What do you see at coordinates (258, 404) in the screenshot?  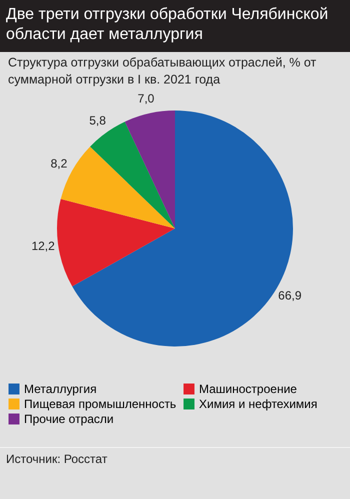 I see `legend-label: Химия и нефтехимия` at bounding box center [258, 404].